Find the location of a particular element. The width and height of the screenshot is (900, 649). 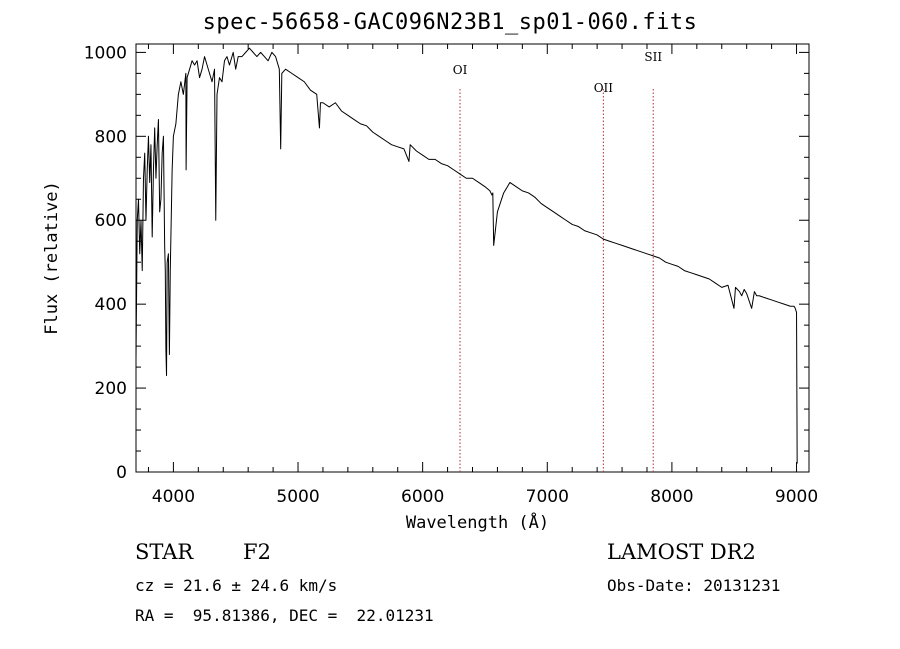

y-tick-label: 200 is located at coordinates (111, 389).